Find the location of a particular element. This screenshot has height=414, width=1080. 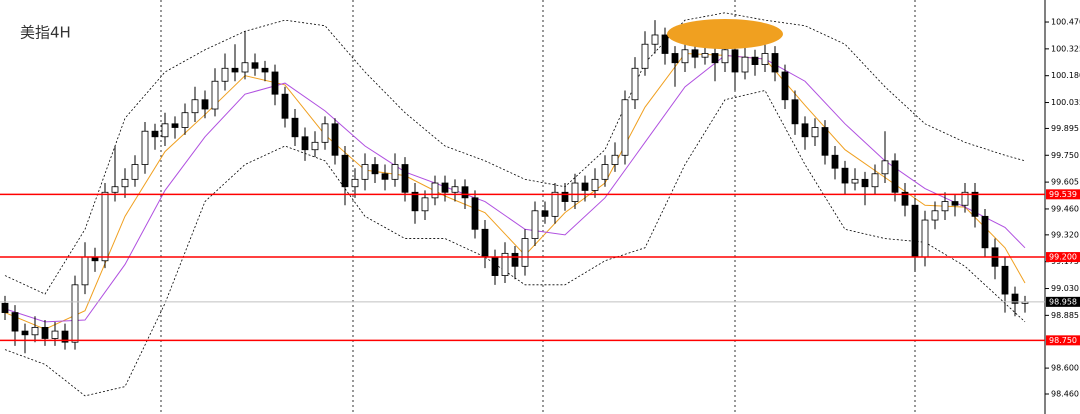

price-label: 98.750 is located at coordinates (1063, 340).